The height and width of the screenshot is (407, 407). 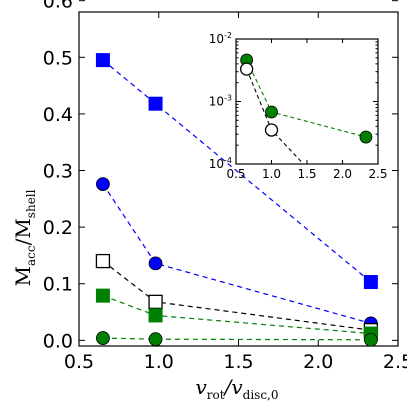 I want to click on y-tick-label: 0.3, so click(x=58, y=172).